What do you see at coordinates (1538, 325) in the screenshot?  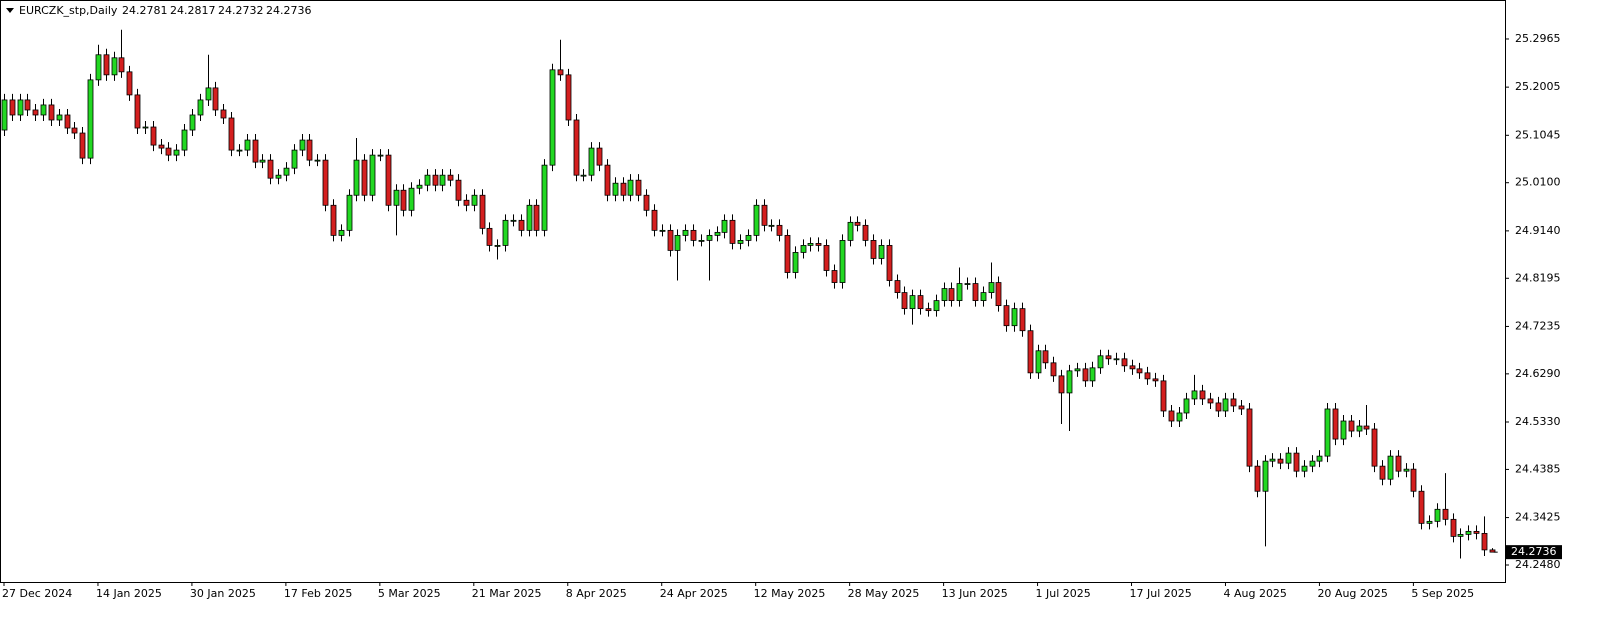 I see `y-tick-label: 24.7235` at bounding box center [1538, 325].